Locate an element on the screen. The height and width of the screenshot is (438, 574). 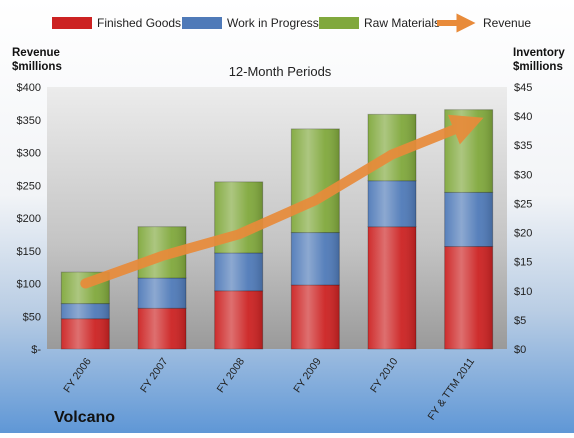
right-axis: $0 $5 $10 $15 $20 $25 $30 $35 $40 $45 is located at coordinates (523, 219).